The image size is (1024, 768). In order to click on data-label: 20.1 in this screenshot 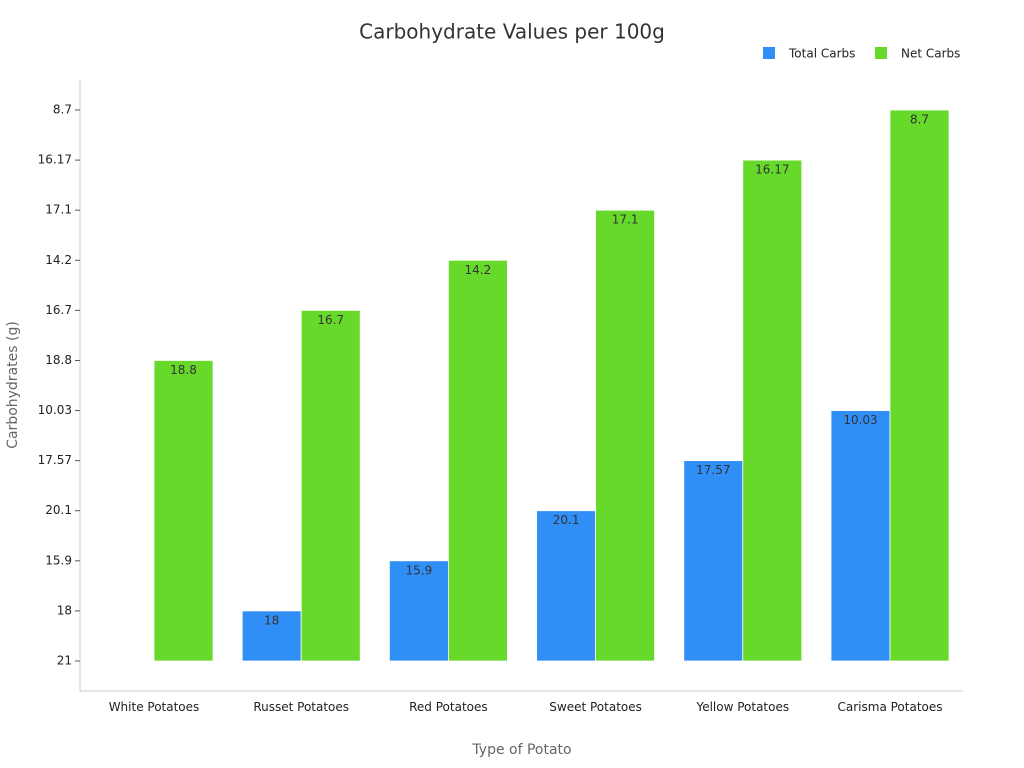, I will do `click(566, 520)`.